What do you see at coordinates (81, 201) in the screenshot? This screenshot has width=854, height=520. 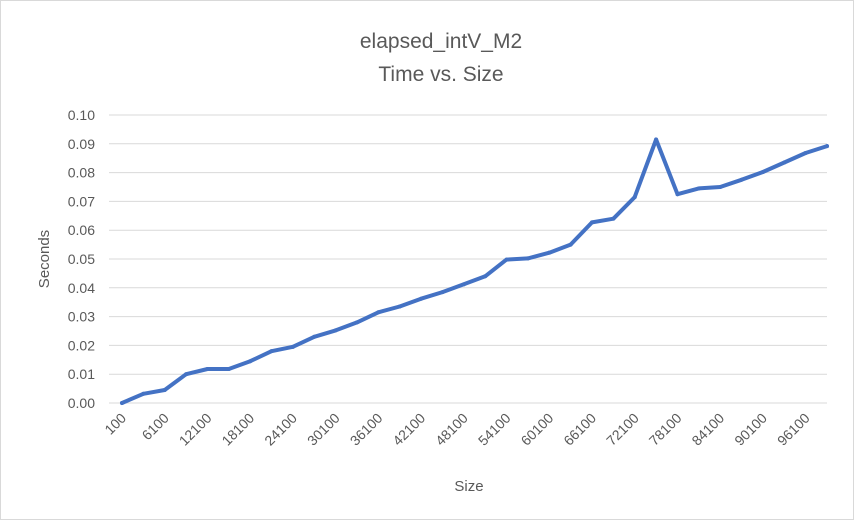 I see `y-tick-label: 0.07` at bounding box center [81, 201].